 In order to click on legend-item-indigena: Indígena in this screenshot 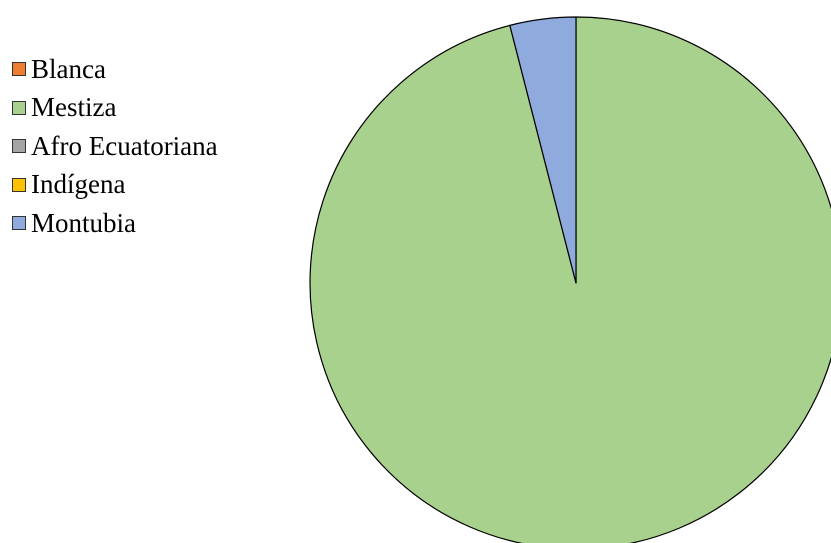, I will do `click(115, 184)`.